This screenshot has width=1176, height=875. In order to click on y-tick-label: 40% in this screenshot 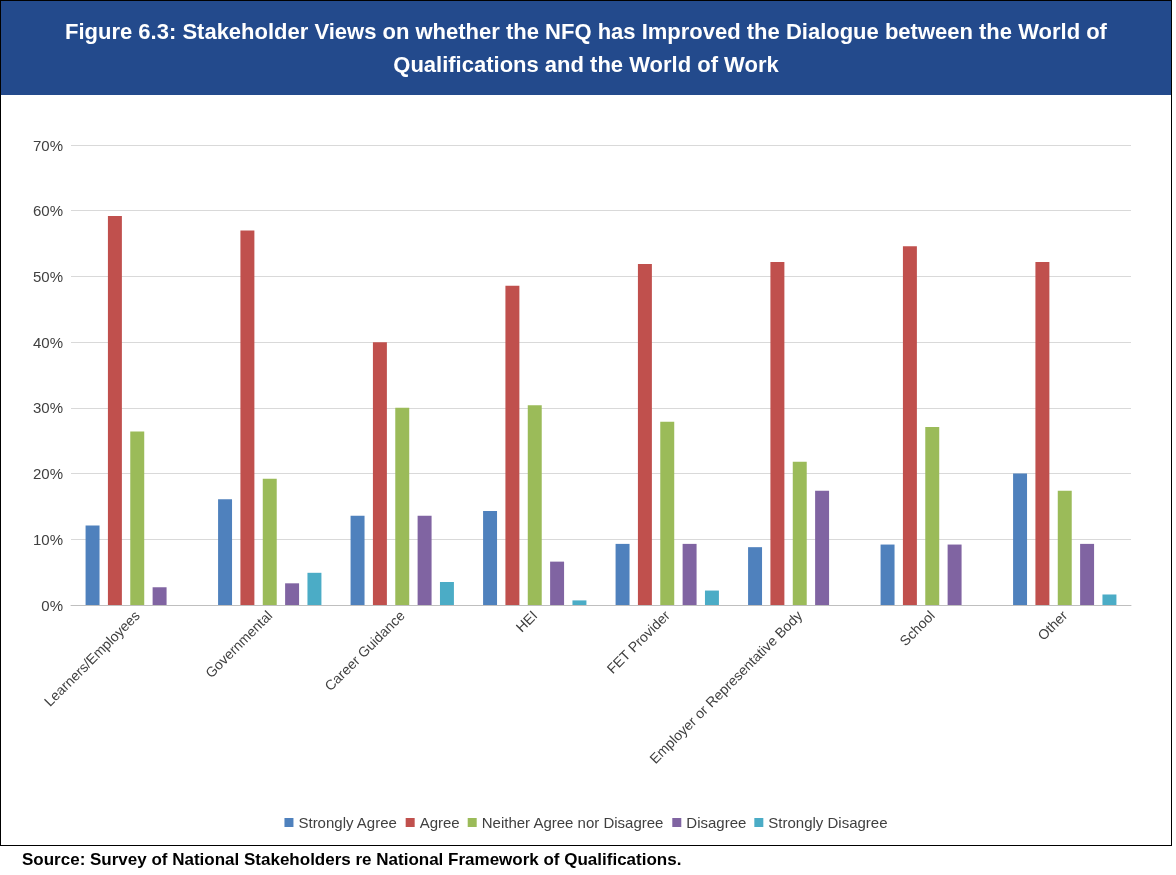, I will do `click(47, 342)`.